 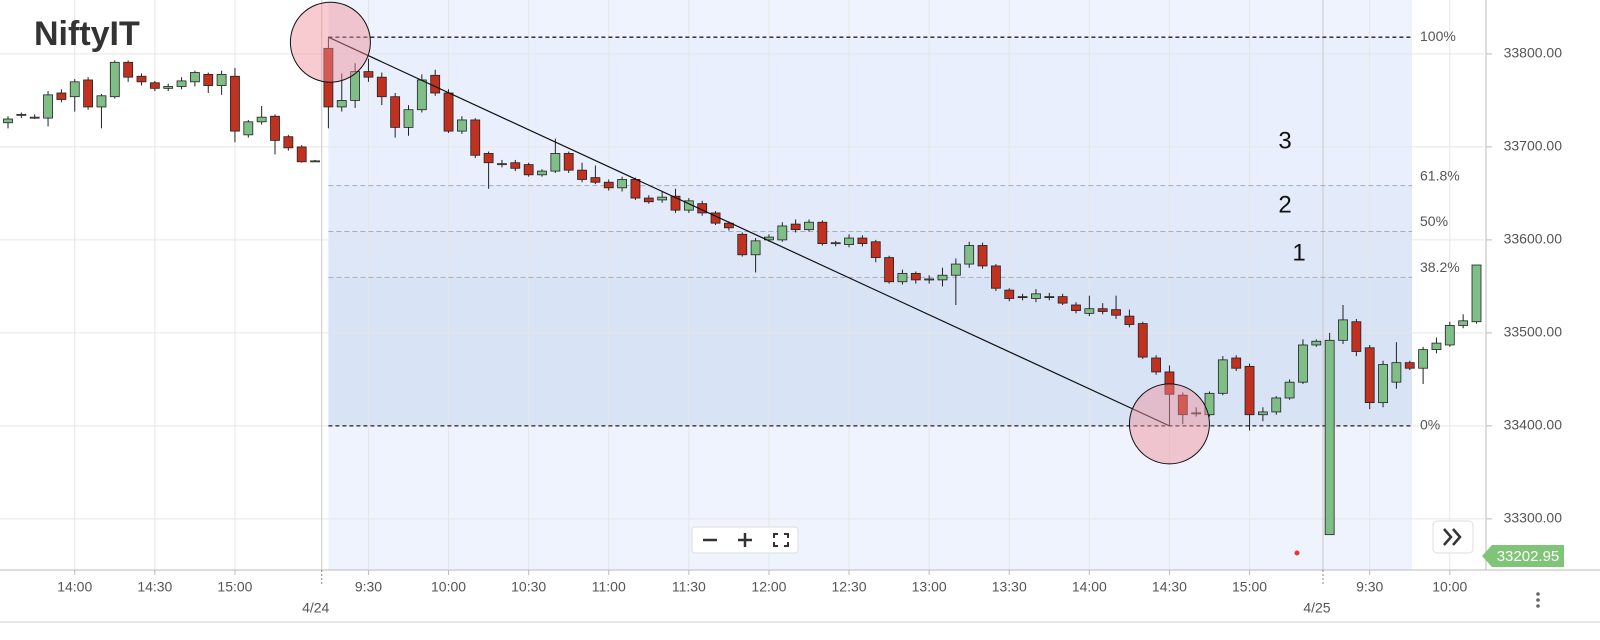 What do you see at coordinates (1297, 553) in the screenshot?
I see `marker-dot` at bounding box center [1297, 553].